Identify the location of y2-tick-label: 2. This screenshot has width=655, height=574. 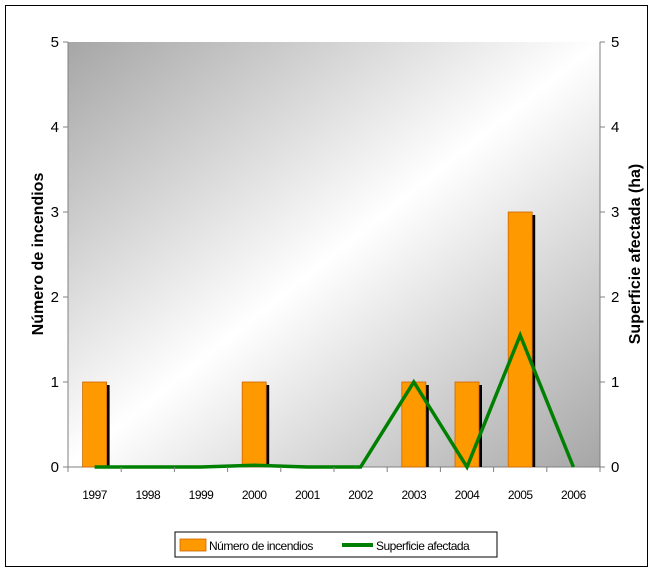
(615, 297).